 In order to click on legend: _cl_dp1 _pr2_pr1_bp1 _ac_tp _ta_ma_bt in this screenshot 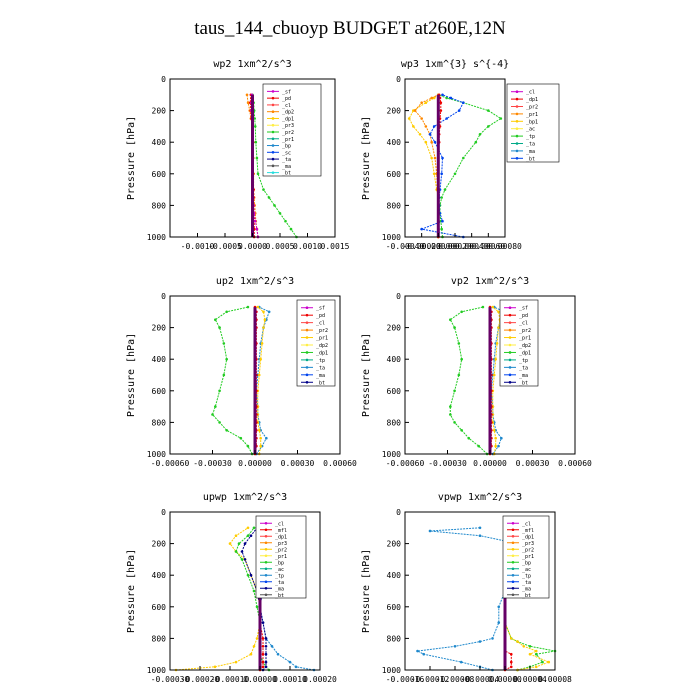, I will do `click(533, 123)`.